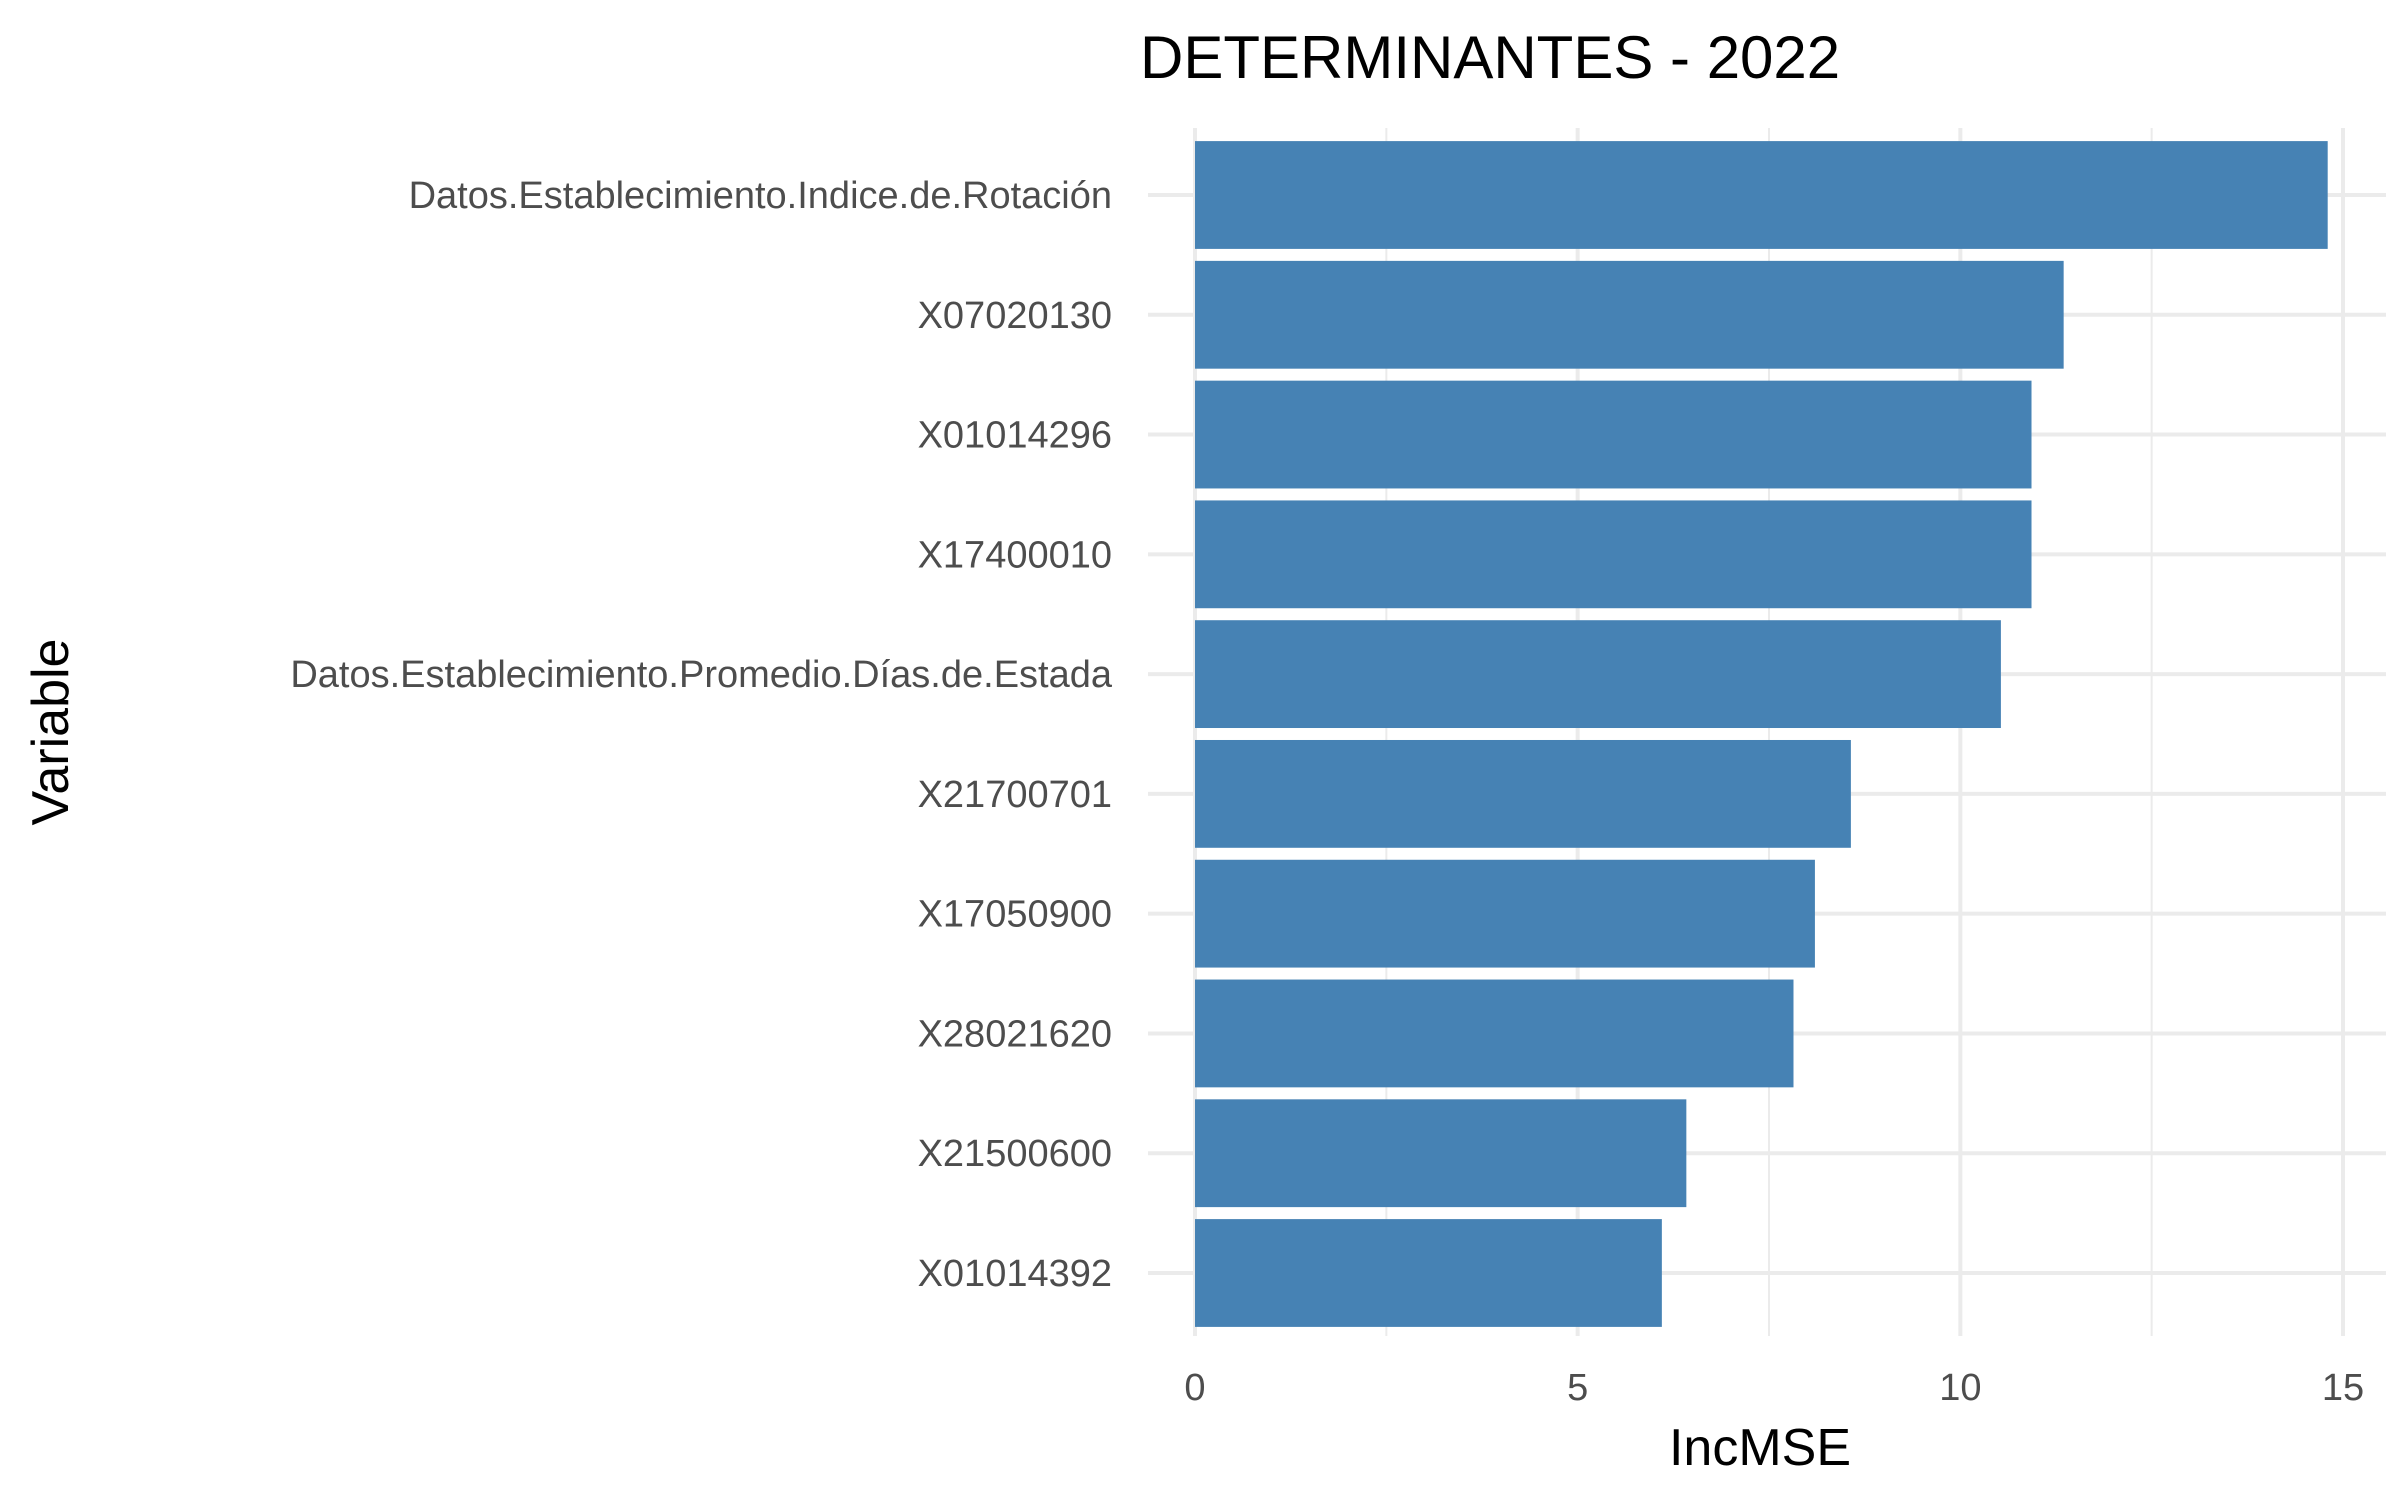 This screenshot has height=1500, width=2400. Describe the element at coordinates (1015, 1154) in the screenshot. I see `y-tick-label: X21500600` at that location.